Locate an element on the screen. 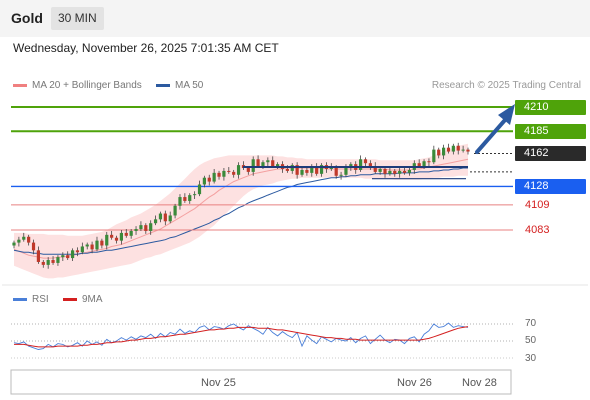 The width and height of the screenshot is (590, 400). legend-bollinger: MA 20 + Bollinger Bands is located at coordinates (77, 85).